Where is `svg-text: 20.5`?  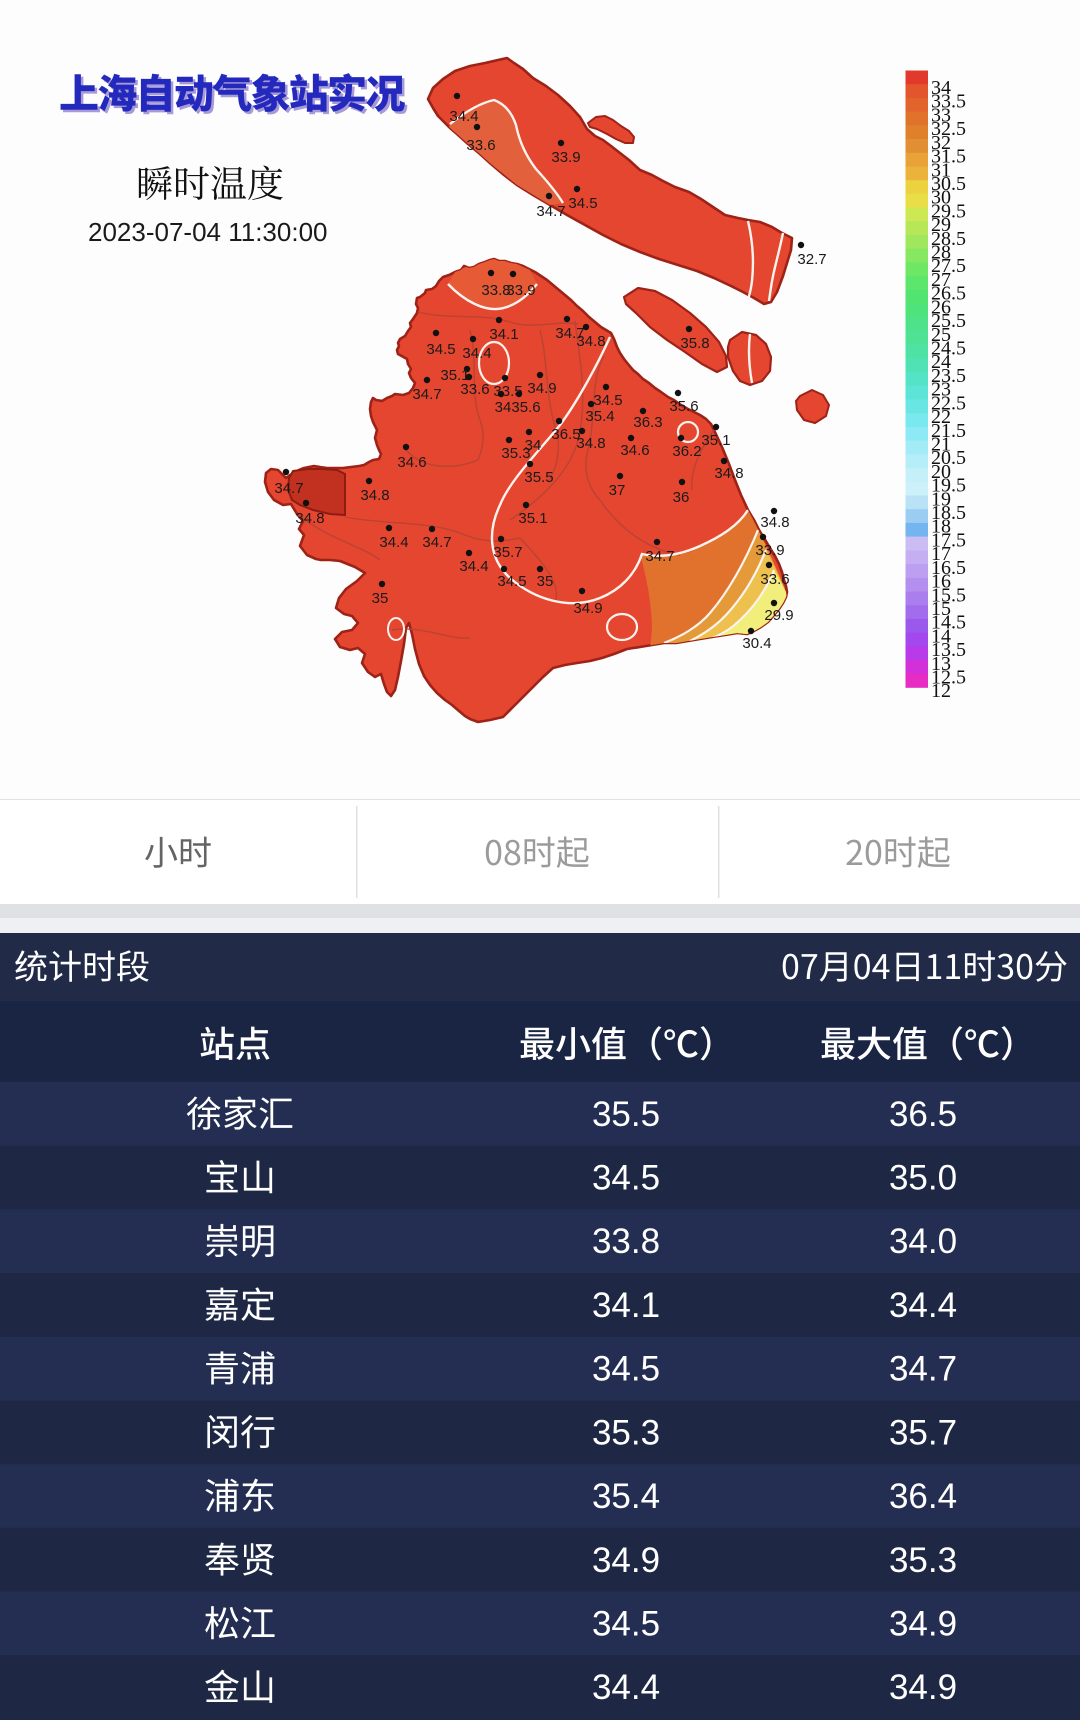
svg-text: 20.5 is located at coordinates (948, 458).